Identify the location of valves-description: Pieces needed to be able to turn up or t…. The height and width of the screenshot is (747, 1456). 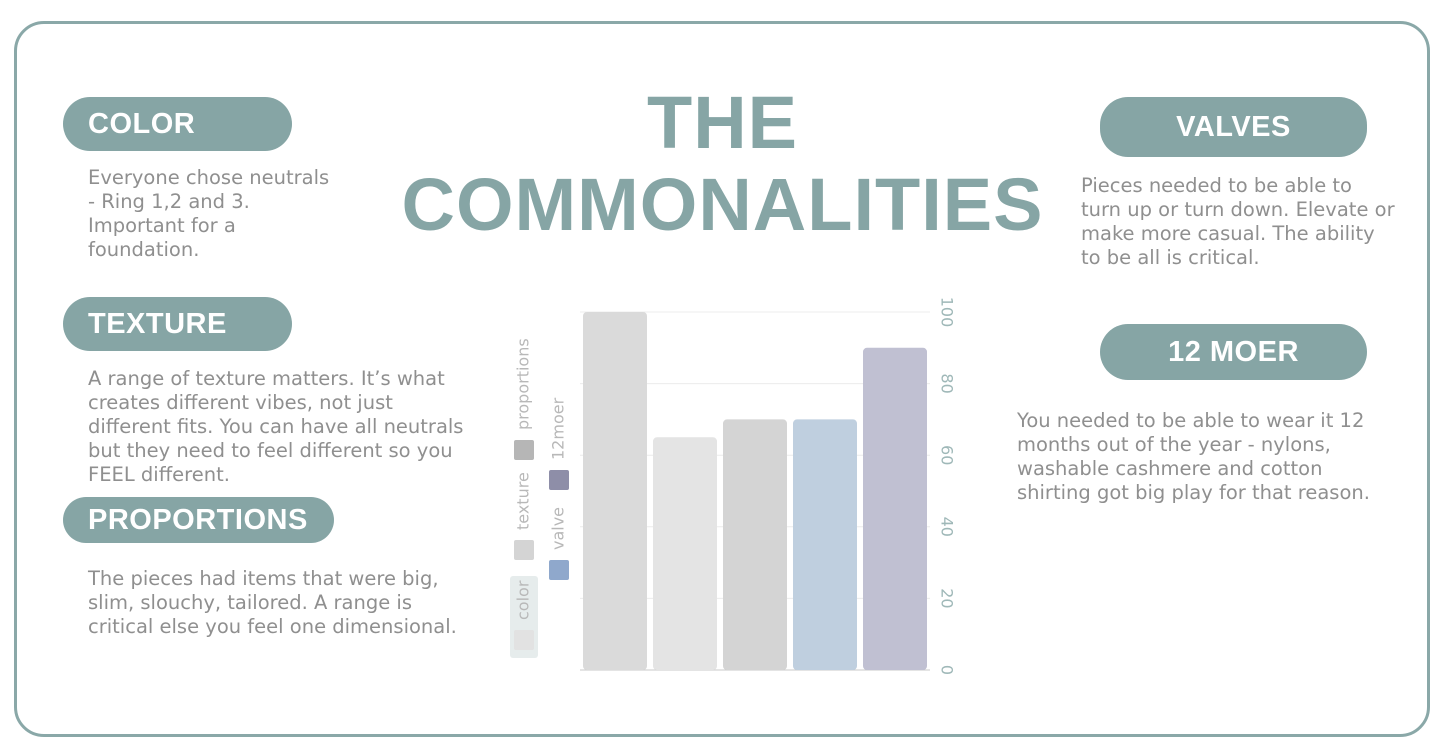
(1238, 221).